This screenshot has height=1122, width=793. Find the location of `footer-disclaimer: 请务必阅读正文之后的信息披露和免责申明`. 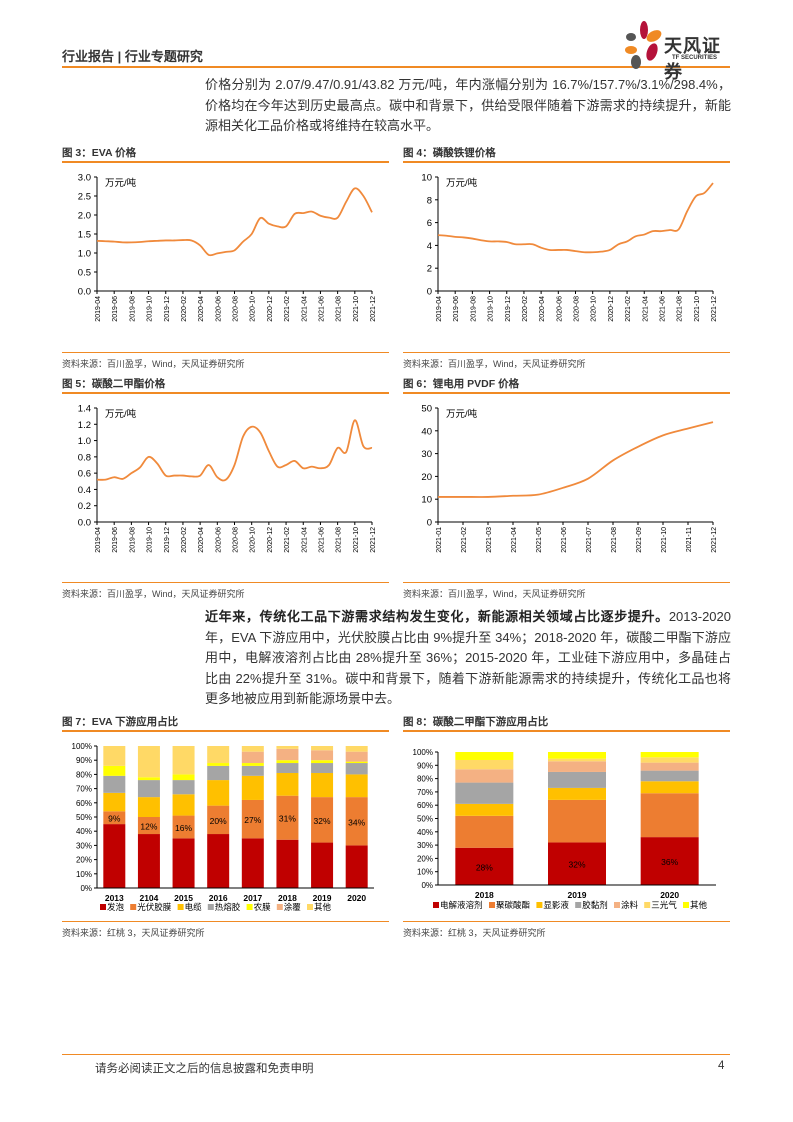

footer-disclaimer: 请务必阅读正文之后的信息披露和免责申明 is located at coordinates (204, 1069).